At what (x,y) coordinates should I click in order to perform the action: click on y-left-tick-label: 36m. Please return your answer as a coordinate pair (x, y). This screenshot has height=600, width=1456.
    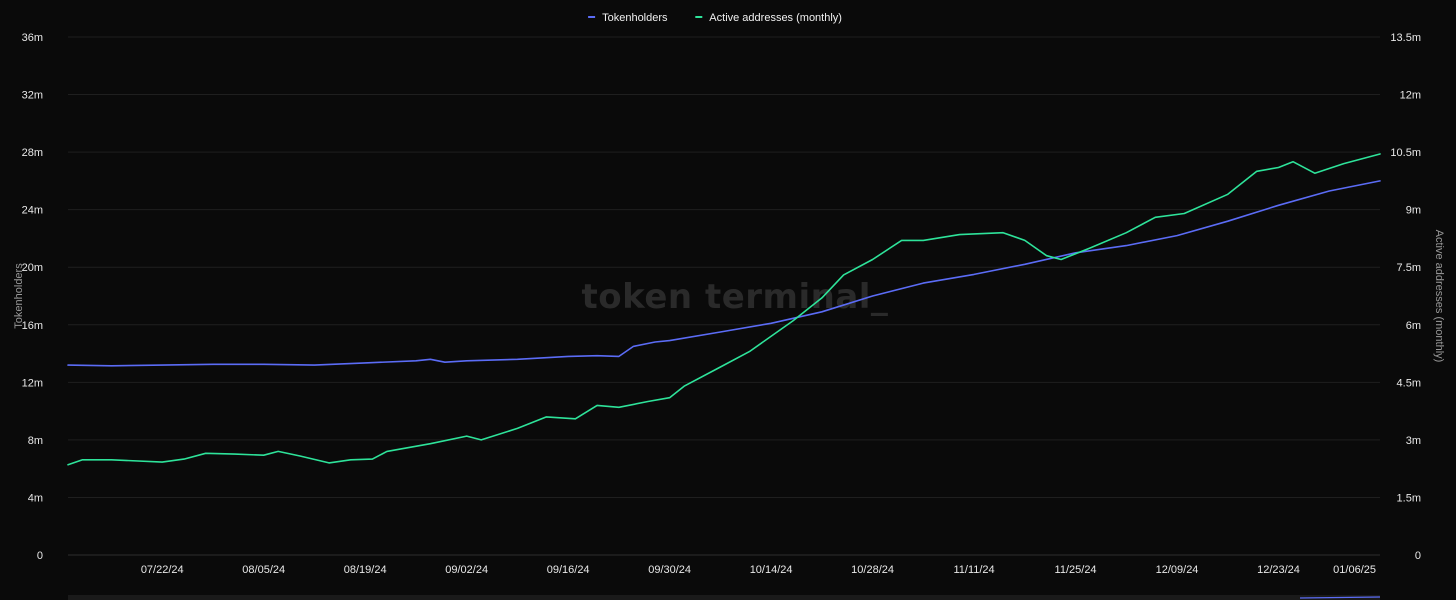
    Looking at the image, I should click on (32, 38).